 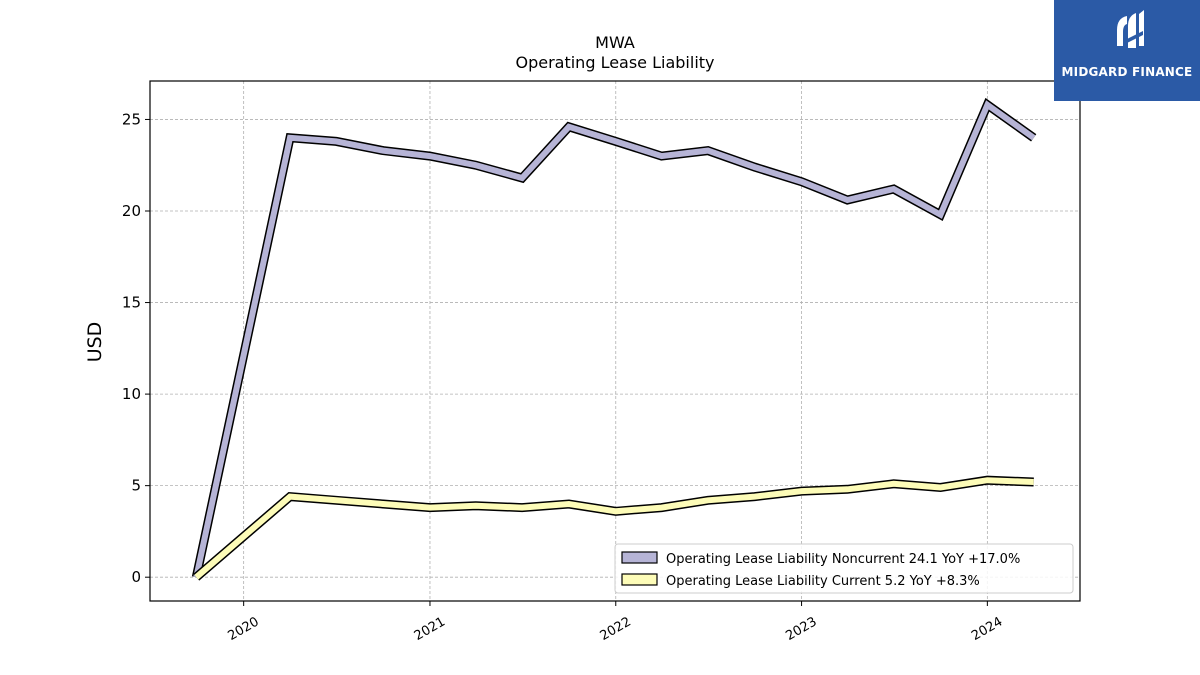 I want to click on chart-title: MWA, so click(x=615, y=42).